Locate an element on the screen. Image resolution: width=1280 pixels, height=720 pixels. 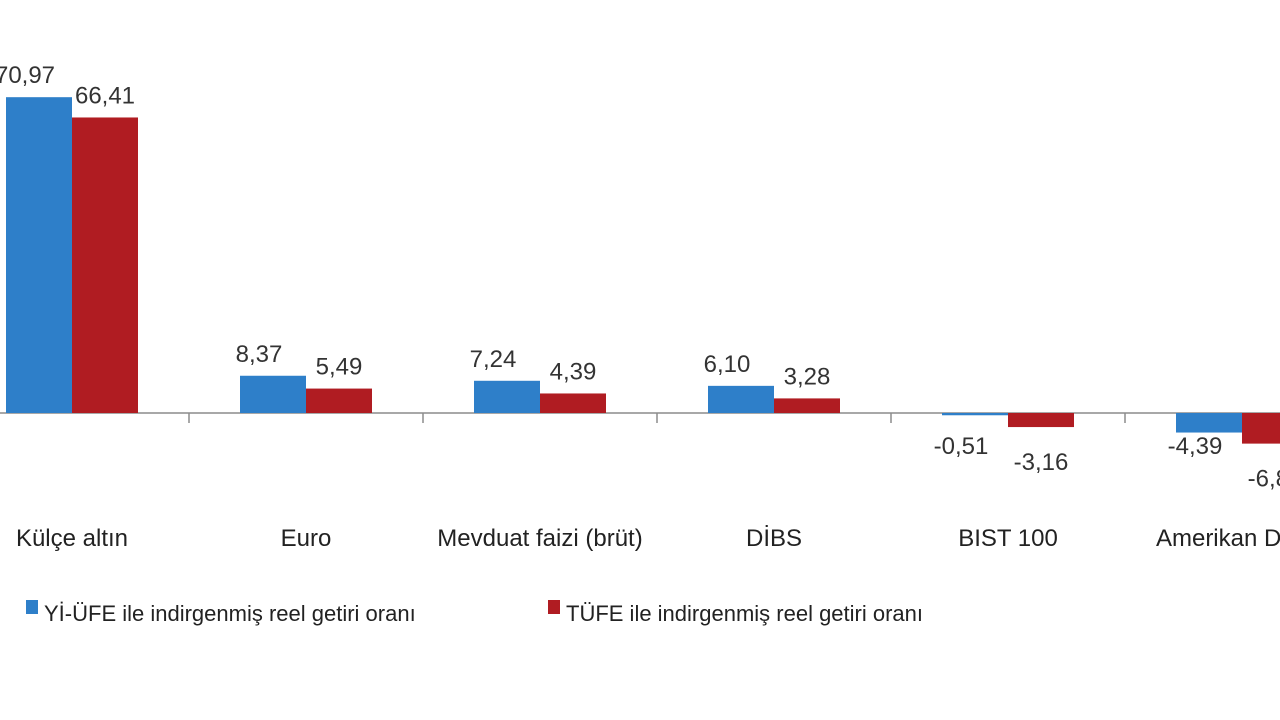
data-label-yi-ufe: 70,97 is located at coordinates (27, 75).